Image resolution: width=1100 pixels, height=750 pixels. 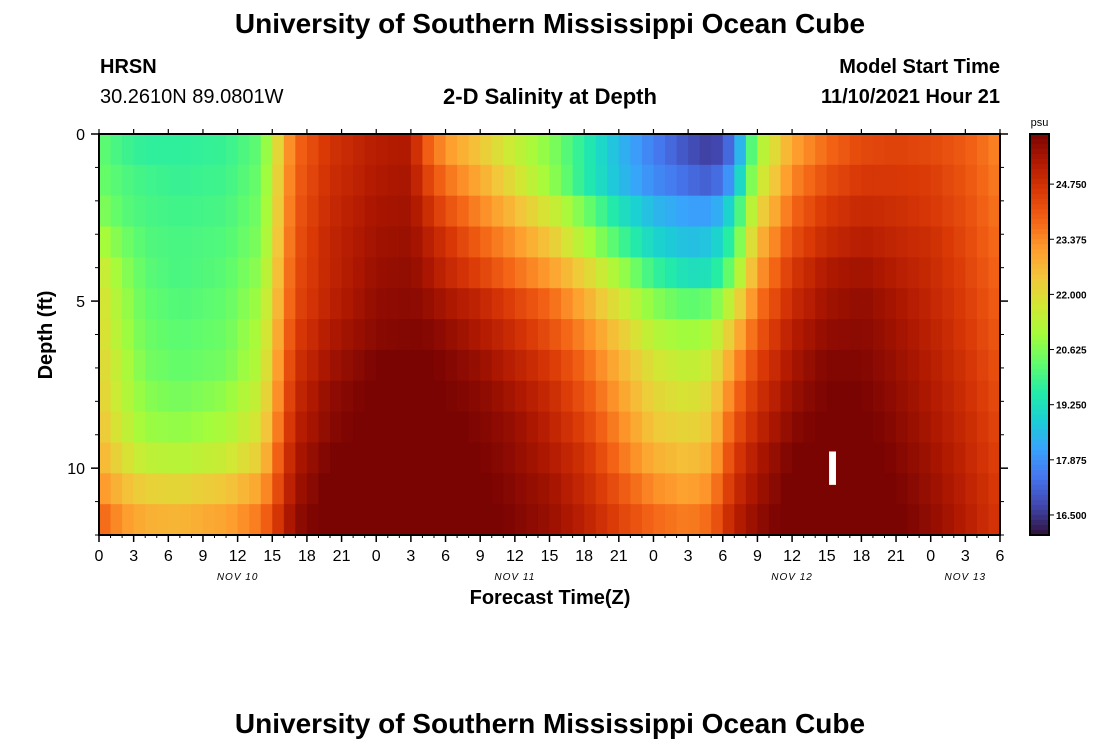 What do you see at coordinates (480, 556) in the screenshot?
I see `x-tick-label: 9` at bounding box center [480, 556].